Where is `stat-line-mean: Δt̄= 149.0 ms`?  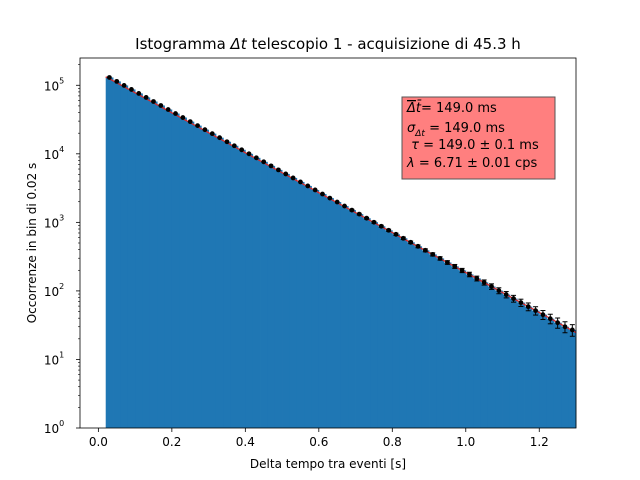
stat-line-mean: Δt̄= 149.0 ms is located at coordinates (451, 108).